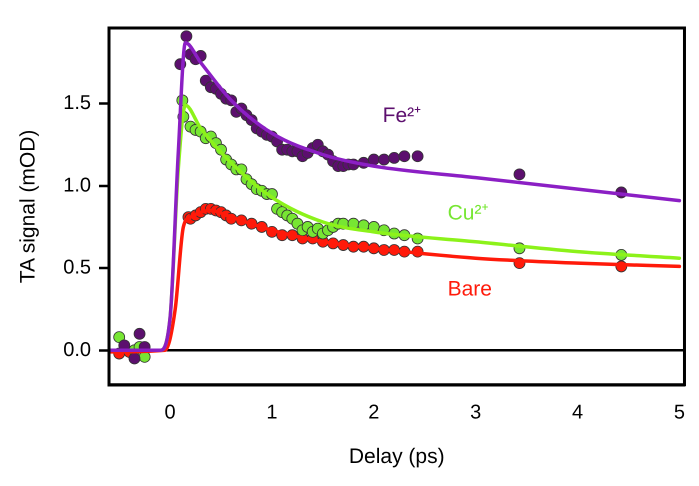 This screenshot has height=486, width=699. What do you see at coordinates (77, 103) in the screenshot?
I see `y-tick-label: 1.5` at bounding box center [77, 103].